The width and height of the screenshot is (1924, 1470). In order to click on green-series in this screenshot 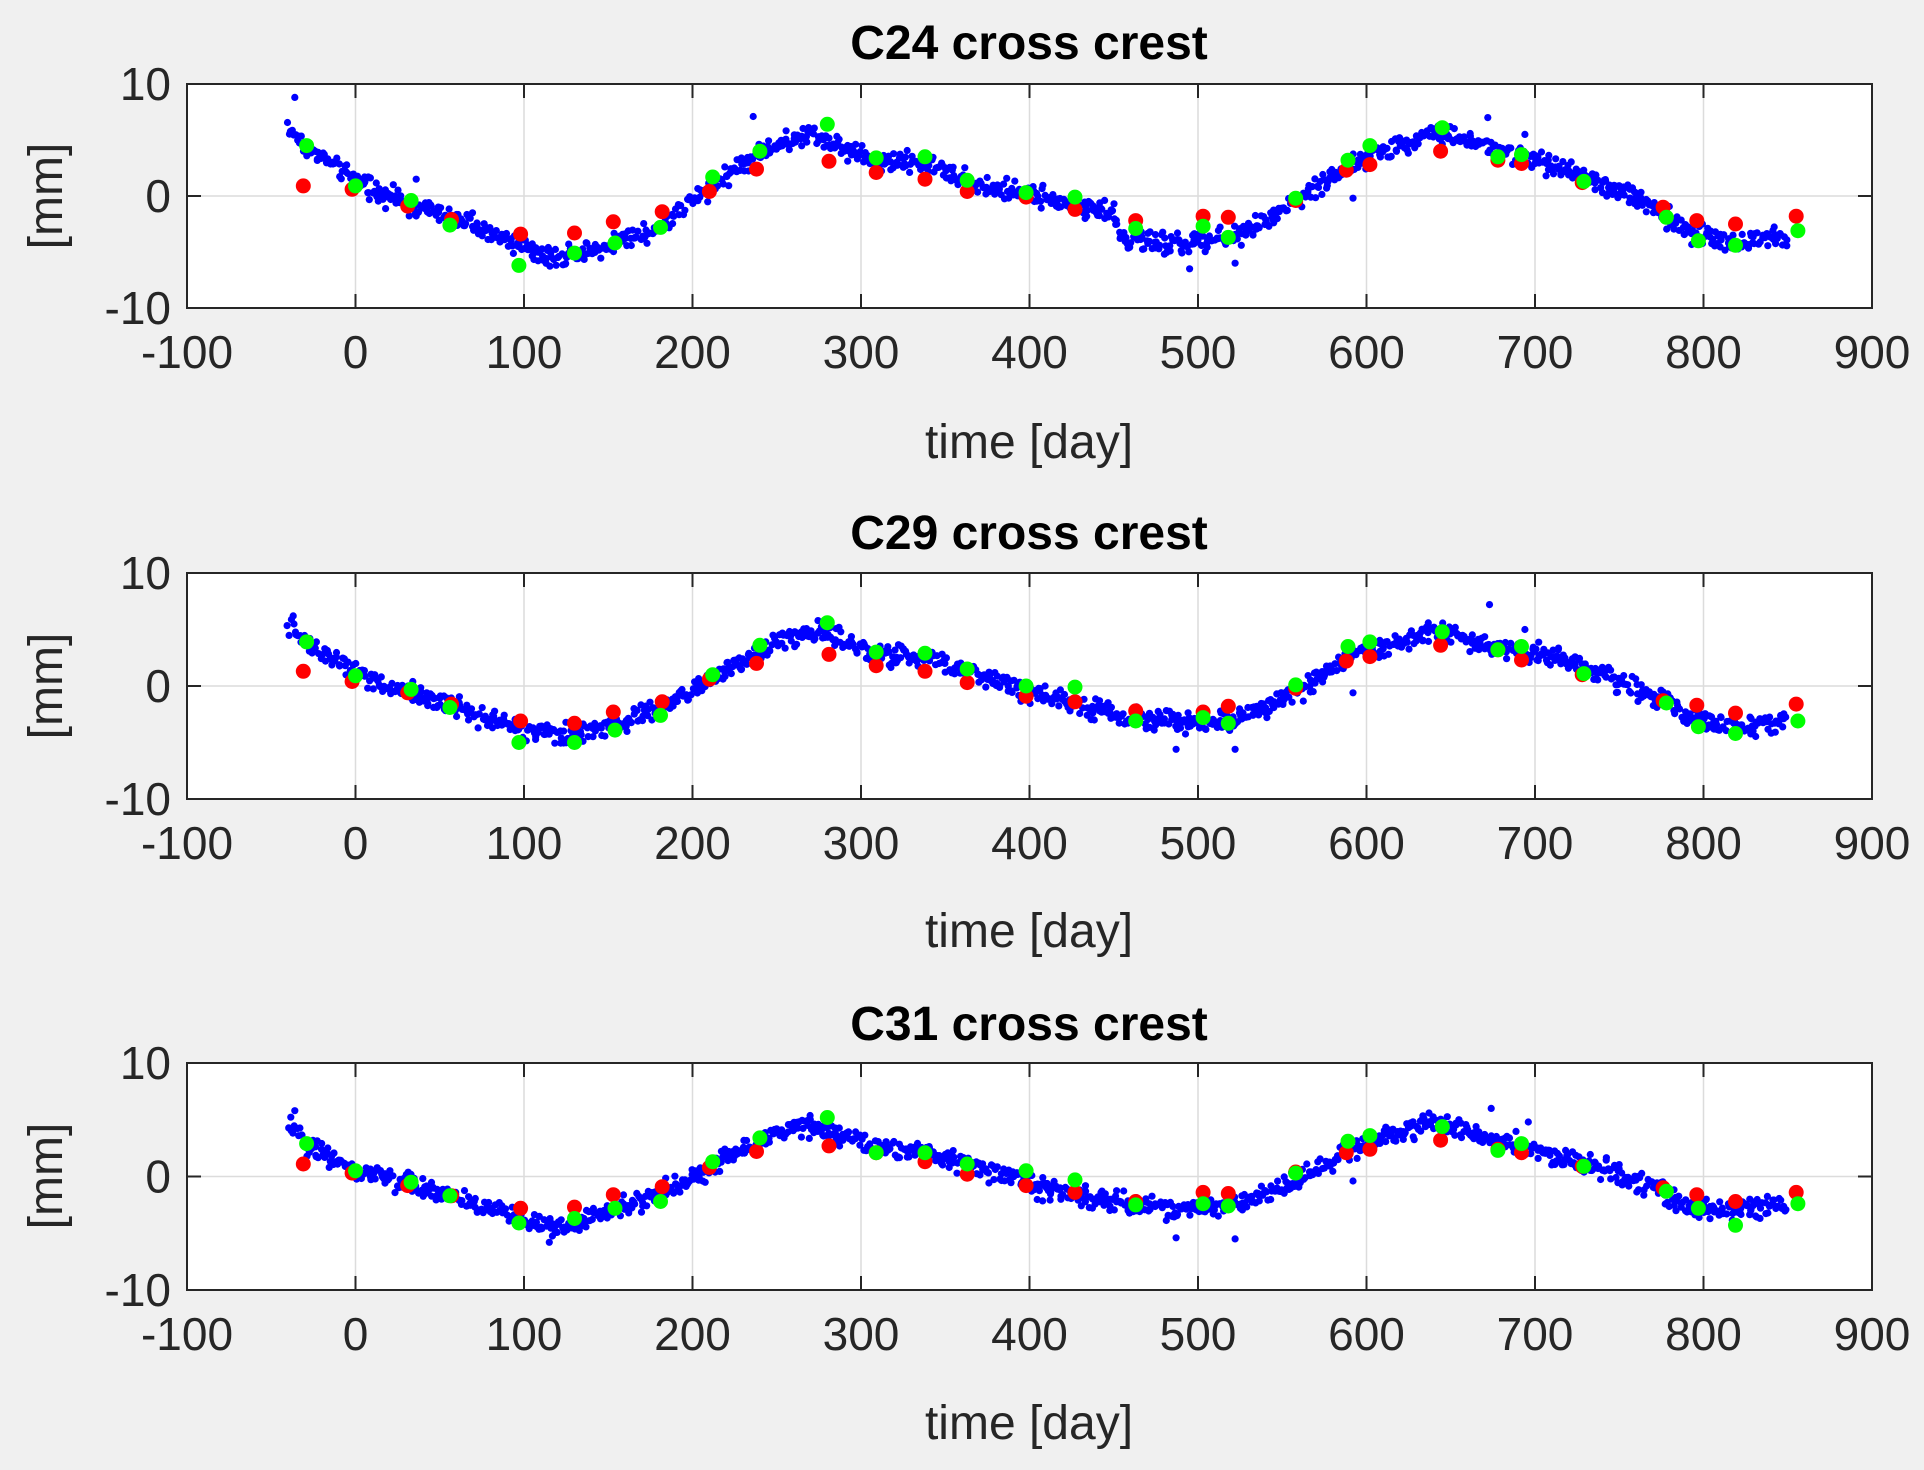, I will do `click(1052, 194)`.